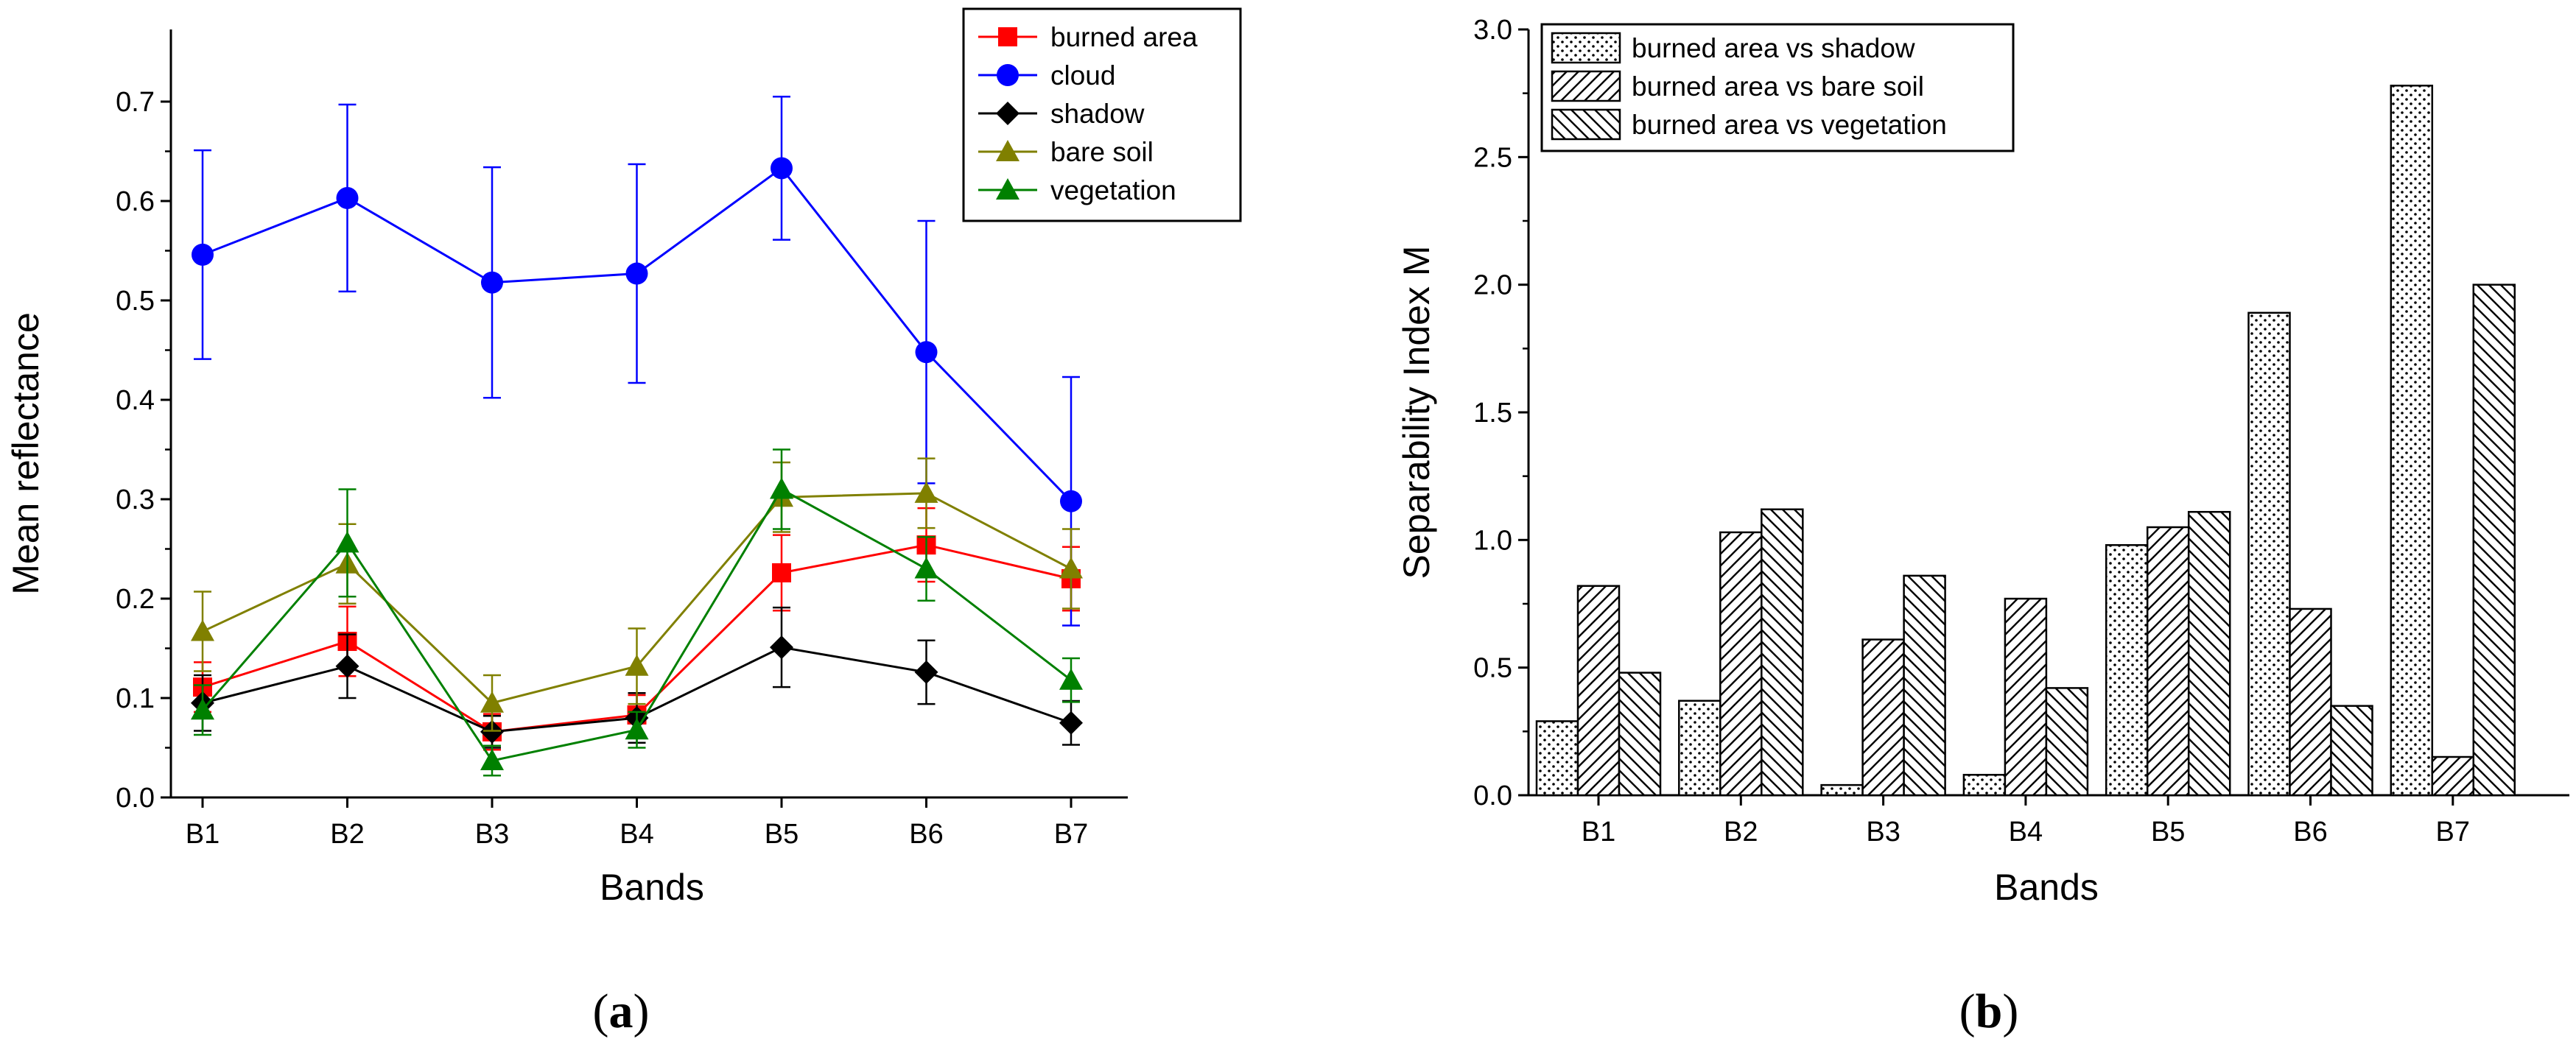 Image resolution: width=2576 pixels, height=1050 pixels. What do you see at coordinates (1416, 412) in the screenshot?
I see `y-axis-title: Separability Index M` at bounding box center [1416, 412].